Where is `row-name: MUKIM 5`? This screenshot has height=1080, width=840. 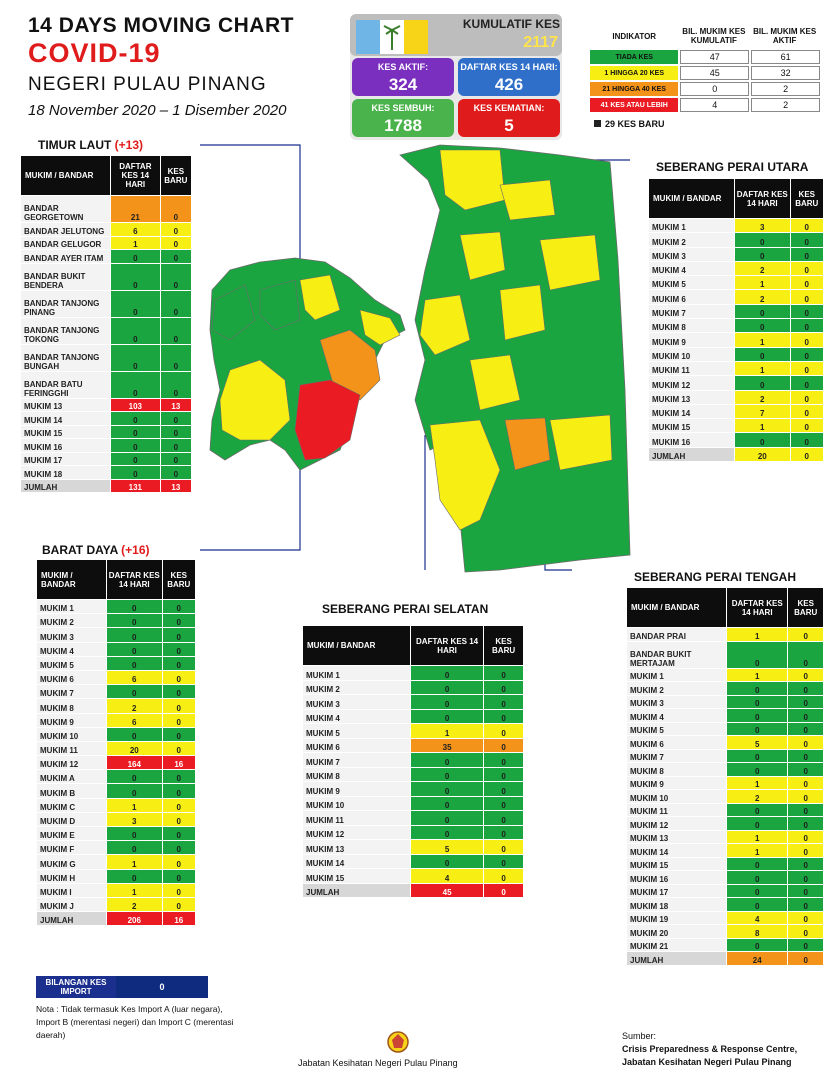
row-name: MUKIM 5 is located at coordinates (71, 663).